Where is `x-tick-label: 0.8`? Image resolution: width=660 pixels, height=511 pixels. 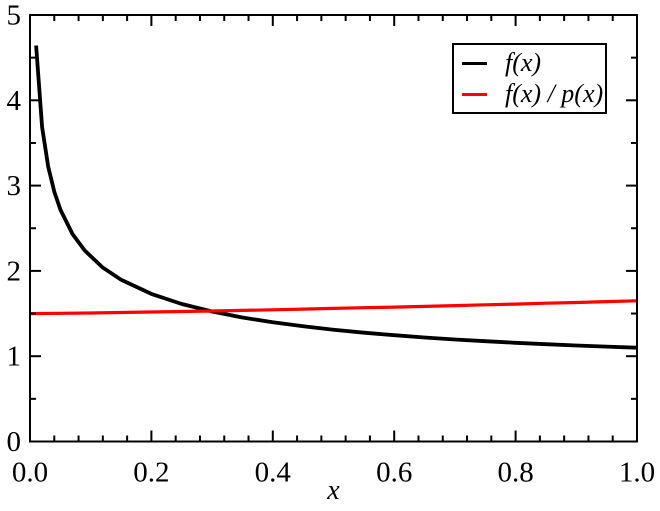 x-tick-label: 0.8 is located at coordinates (515, 473).